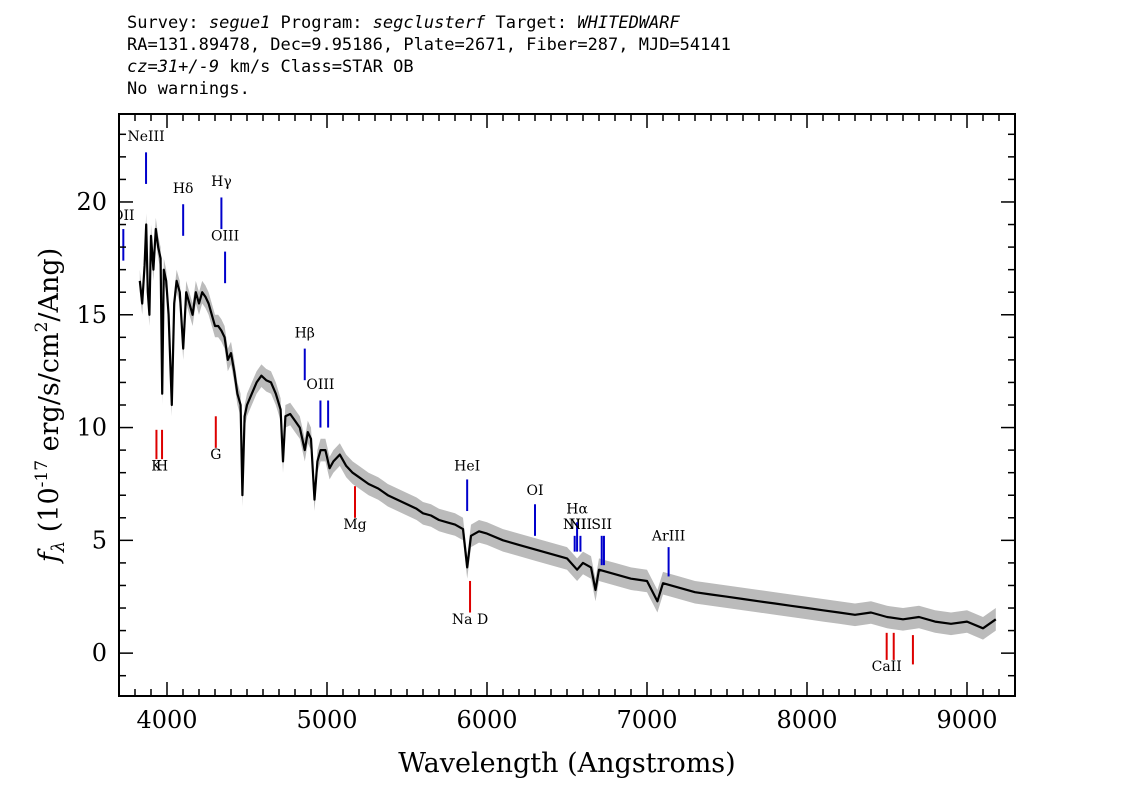  Describe the element at coordinates (470, 620) in the screenshot. I see `line-marker-label: Na D` at that location.